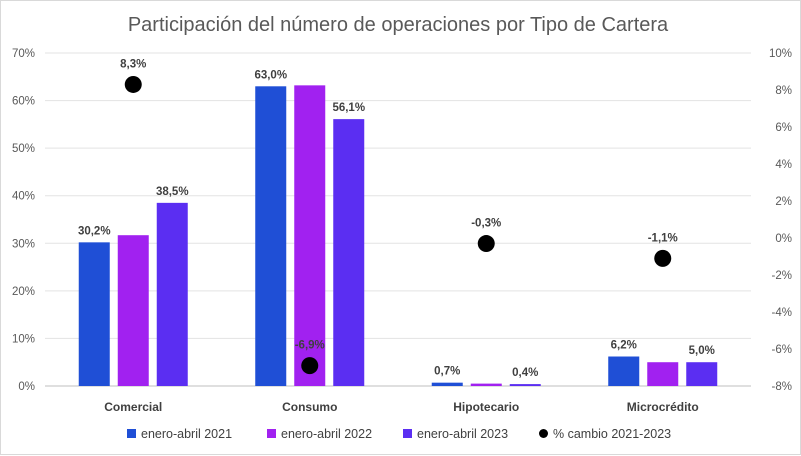 The width and height of the screenshot is (801, 456). What do you see at coordinates (447, 372) in the screenshot?
I see `bar-value-label: 0,7%` at bounding box center [447, 372].